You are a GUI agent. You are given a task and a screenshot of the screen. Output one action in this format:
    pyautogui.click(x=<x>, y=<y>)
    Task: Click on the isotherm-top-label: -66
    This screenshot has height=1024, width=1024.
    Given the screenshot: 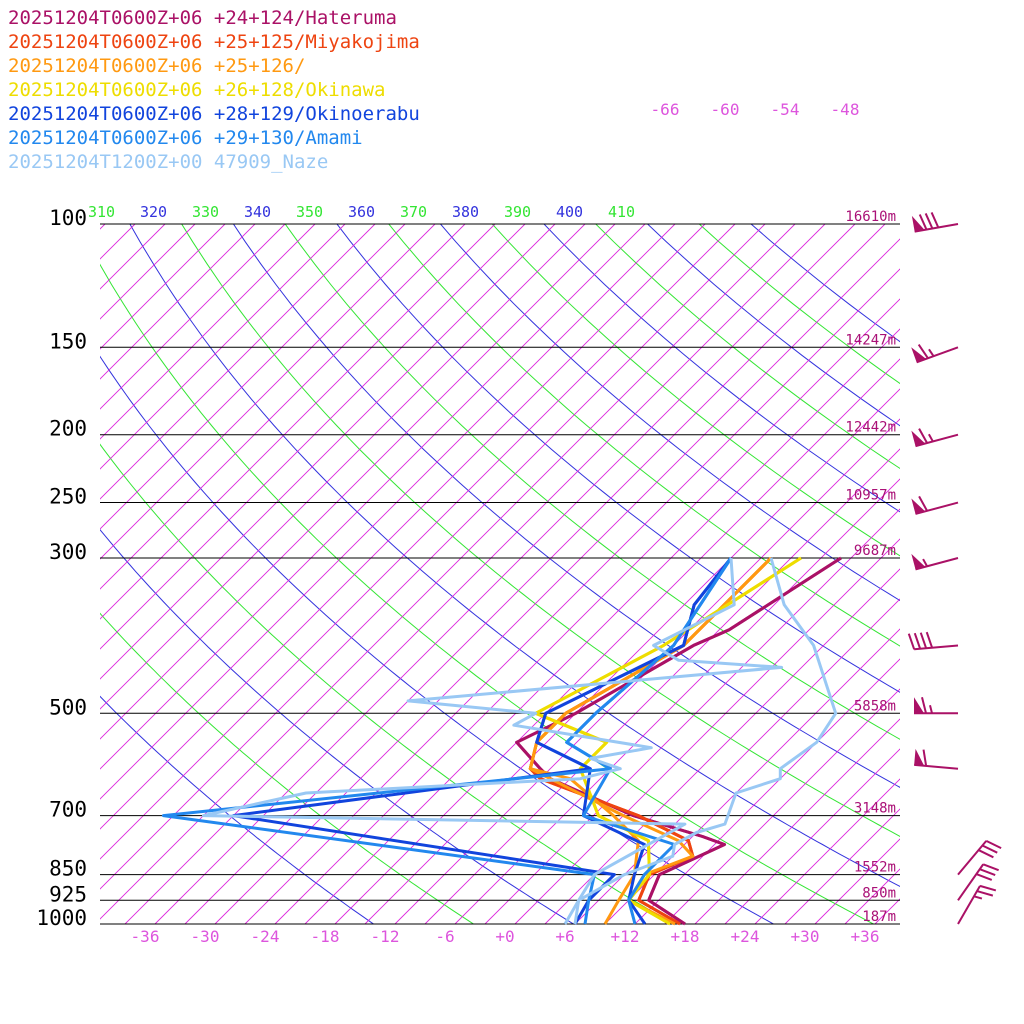 What is the action you would take?
    pyautogui.click(x=665, y=109)
    